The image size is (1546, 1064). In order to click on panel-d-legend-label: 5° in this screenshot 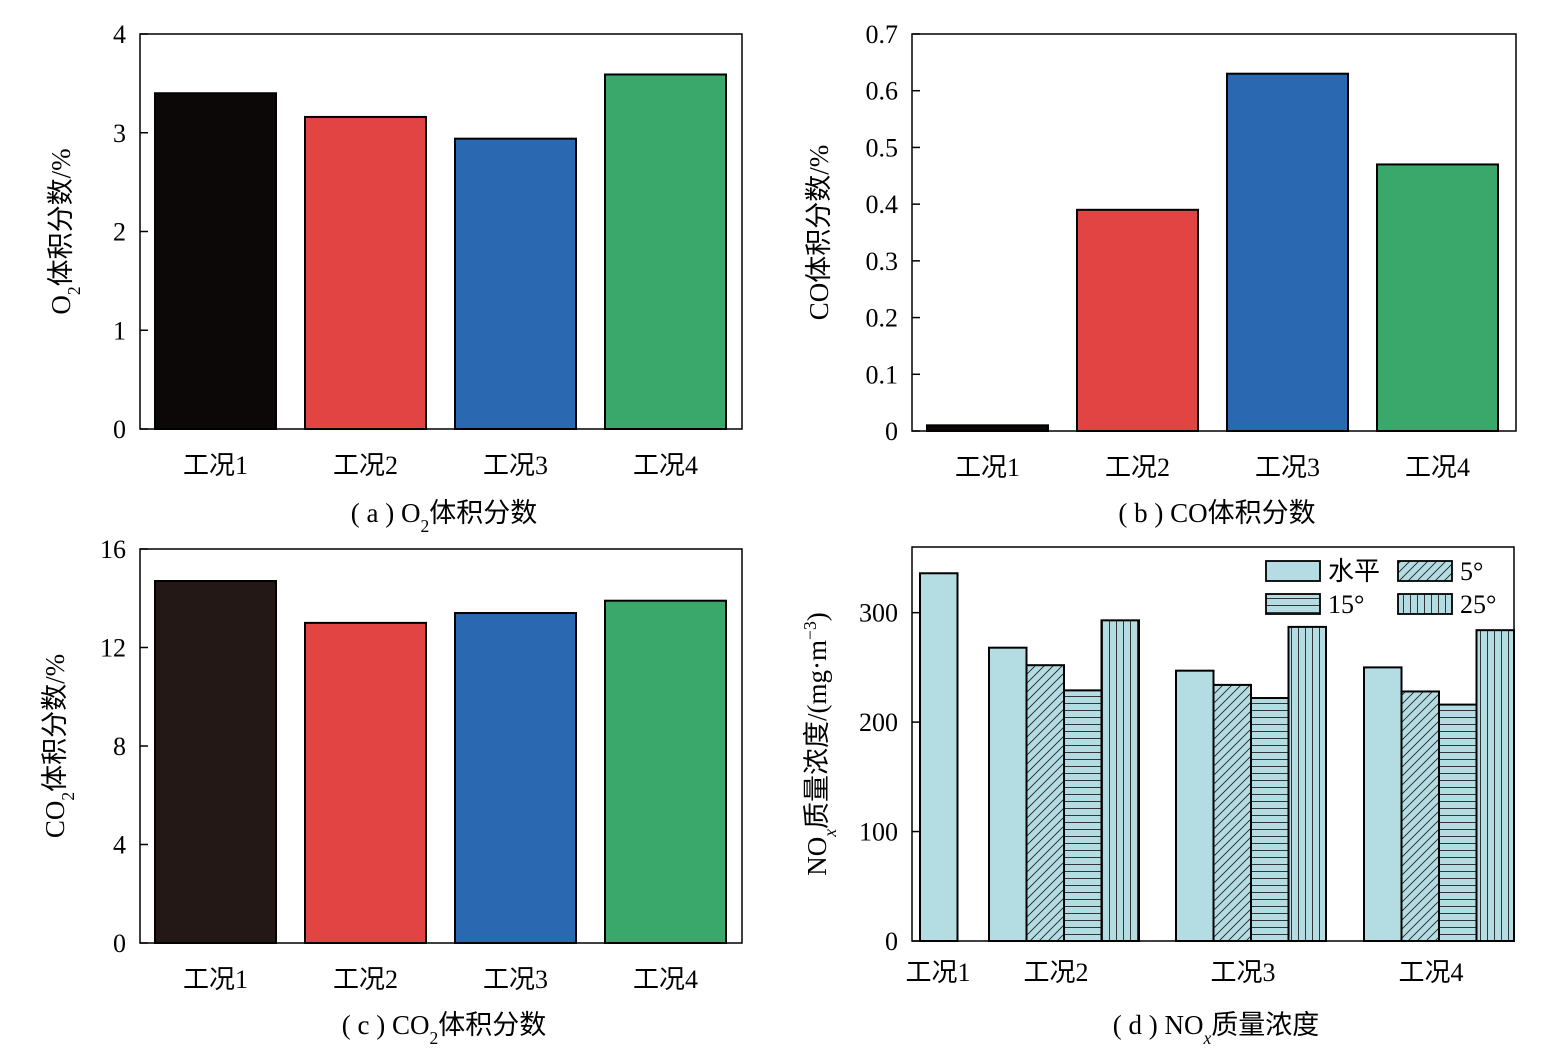, I will do `click(1471, 571)`.